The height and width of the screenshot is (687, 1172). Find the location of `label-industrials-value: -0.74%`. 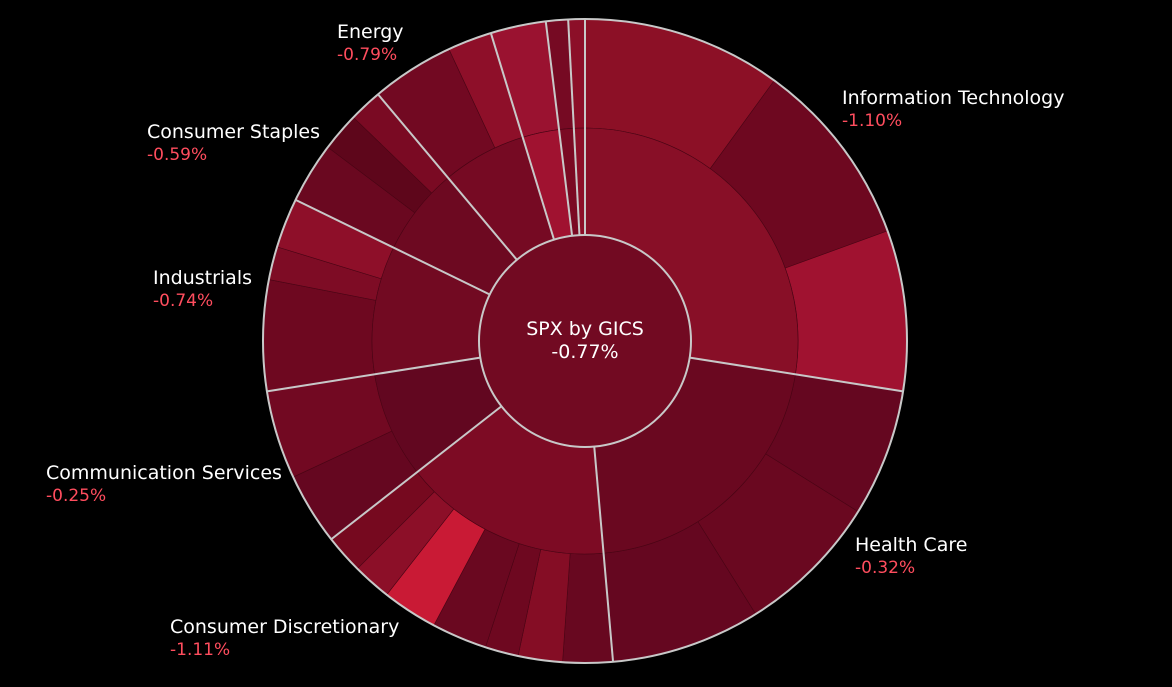

label-industrials-value: -0.74% is located at coordinates (183, 301).